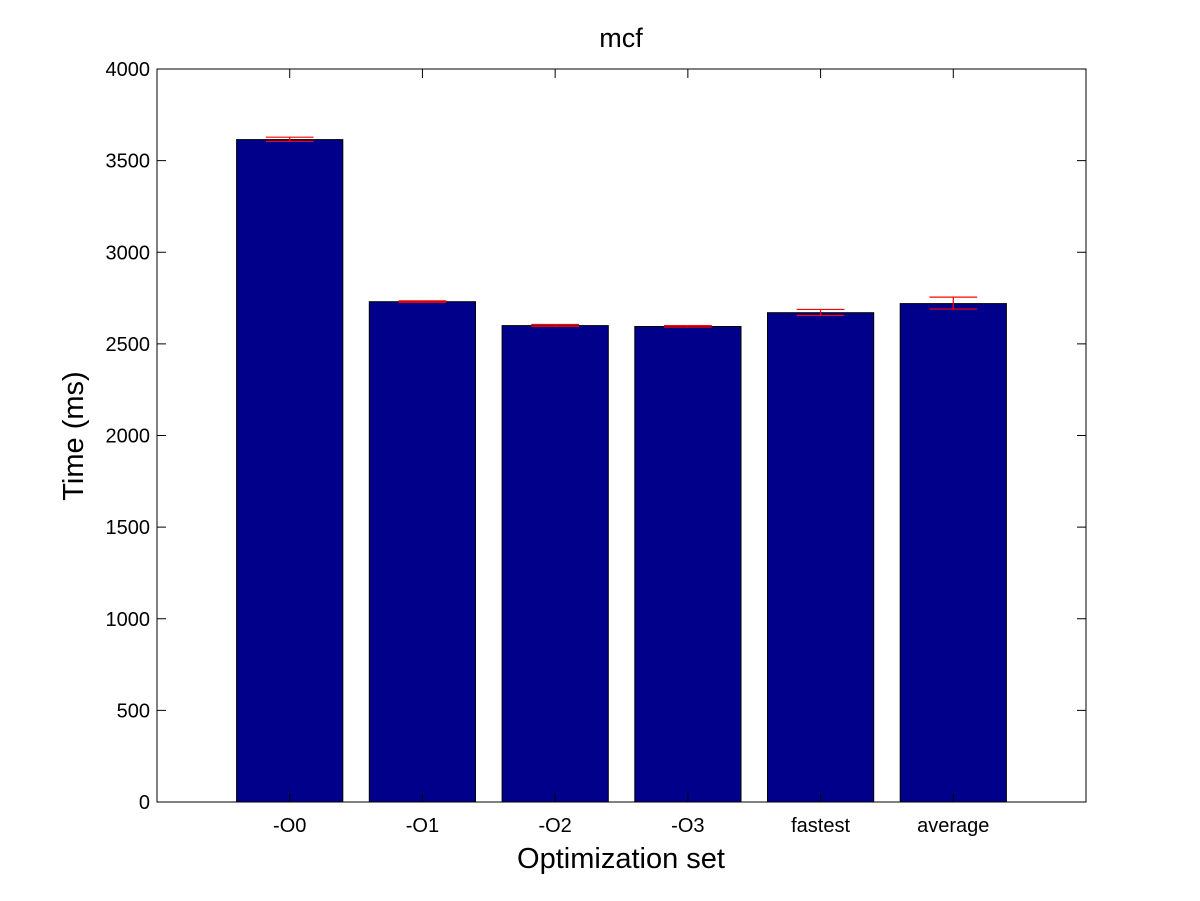 This screenshot has width=1200, height=901. Describe the element at coordinates (555, 325) in the screenshot. I see `error-bar-o2` at that location.